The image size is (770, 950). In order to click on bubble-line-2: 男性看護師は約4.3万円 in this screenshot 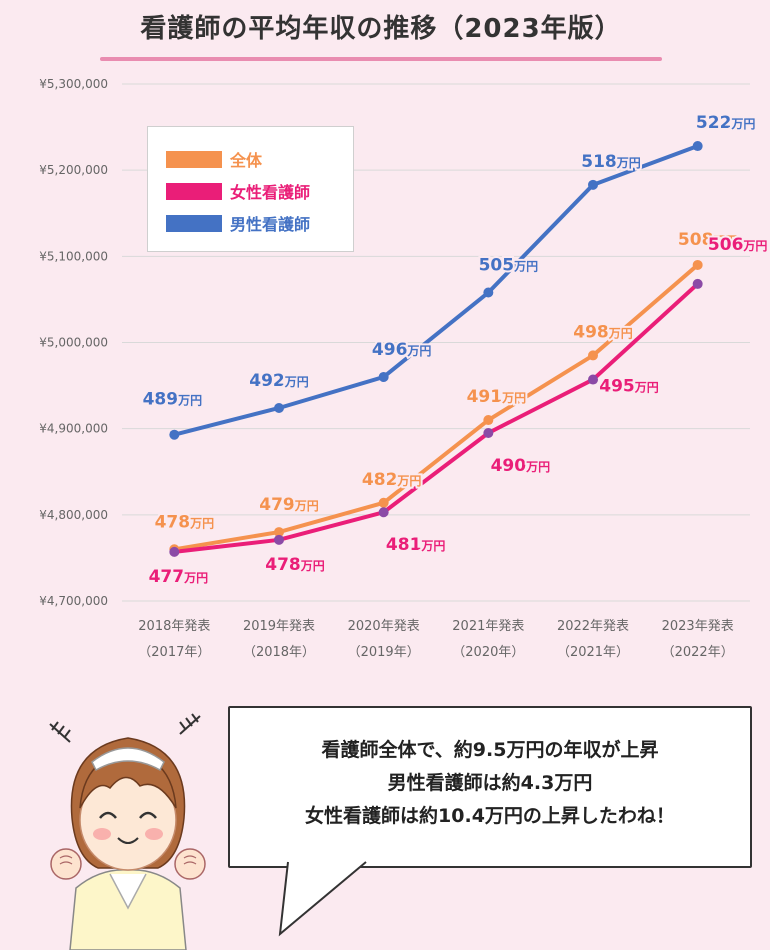, I will do `click(490, 783)`.